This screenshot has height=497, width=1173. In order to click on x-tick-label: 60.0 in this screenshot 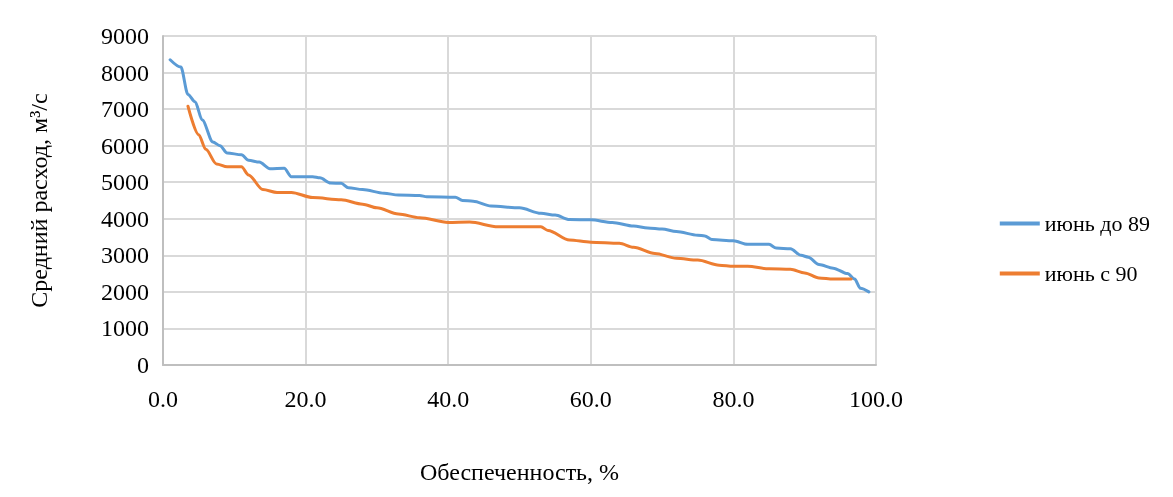, I will do `click(590, 399)`.